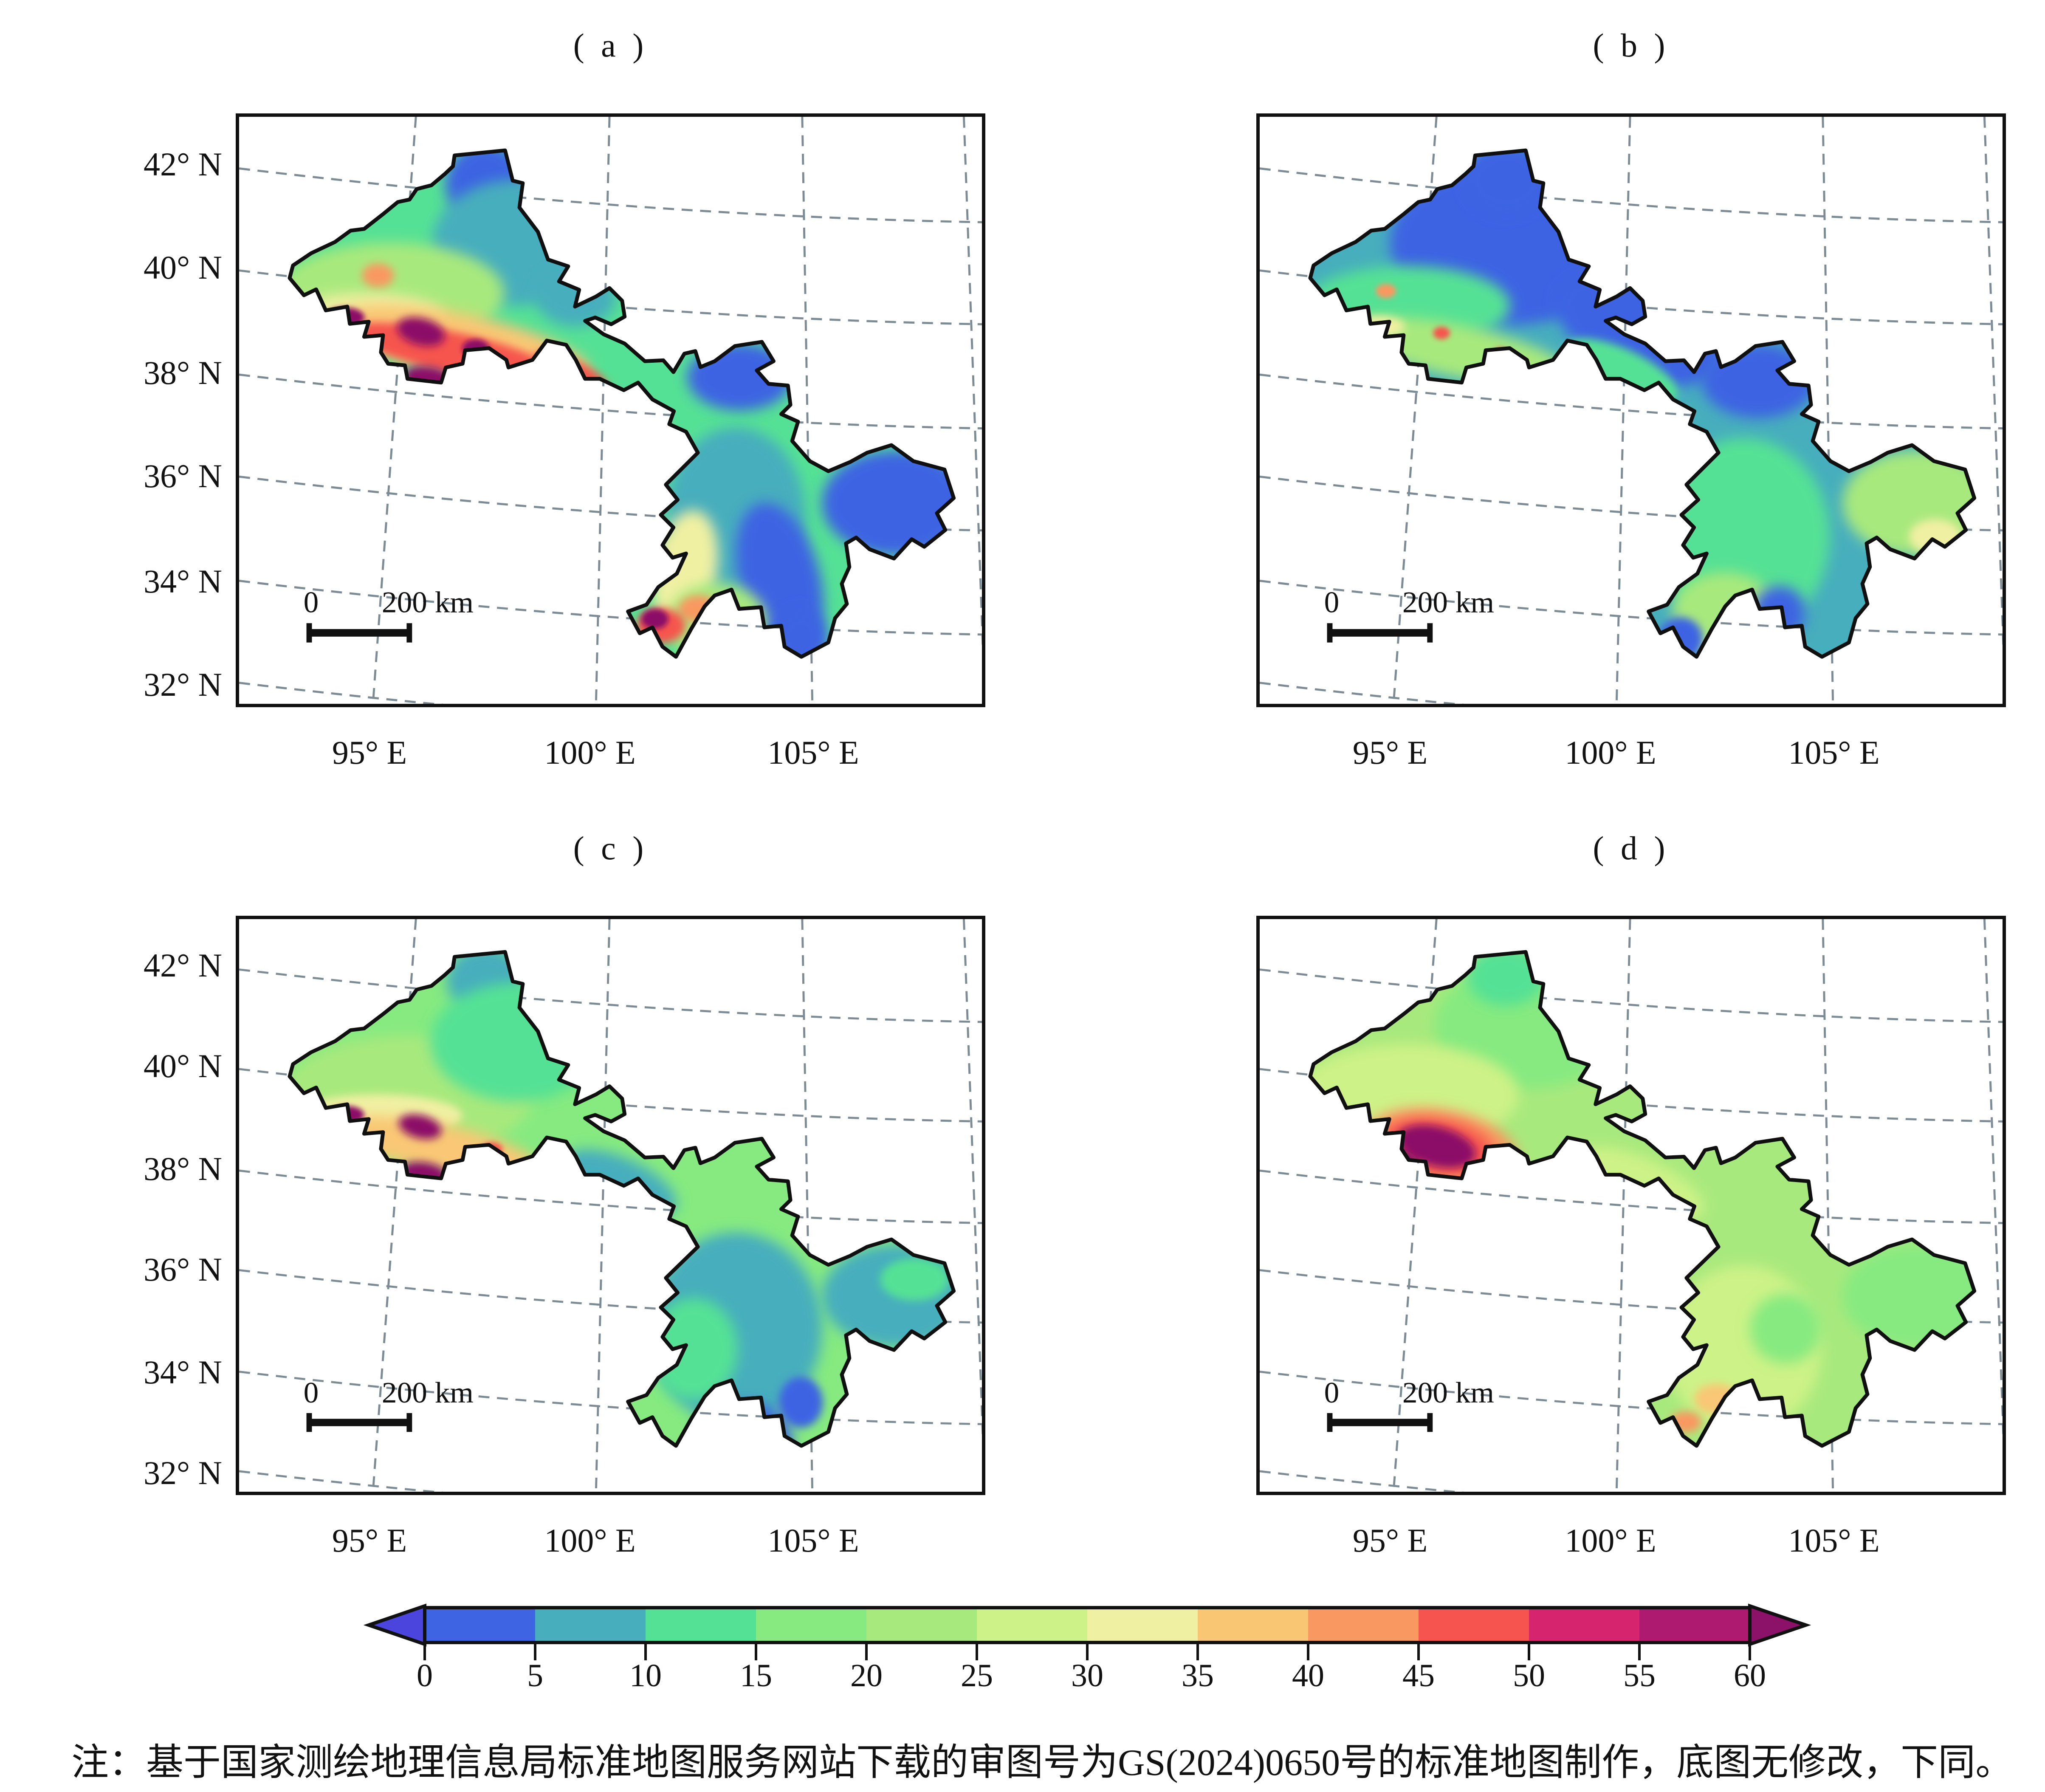 The width and height of the screenshot is (2045, 1792). I want to click on map-svg-a: 0 200 km, so click(611, 410).